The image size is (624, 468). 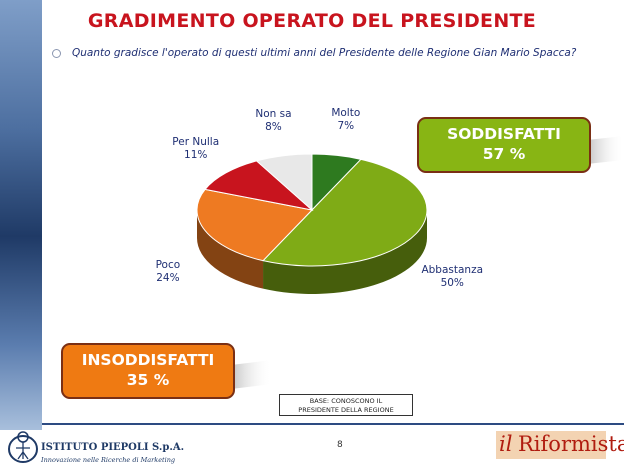 What do you see at coordinates (113, 447) in the screenshot?
I see `piepoli-name: ISTITUTO PIEPOLI S.p.A.` at bounding box center [113, 447].